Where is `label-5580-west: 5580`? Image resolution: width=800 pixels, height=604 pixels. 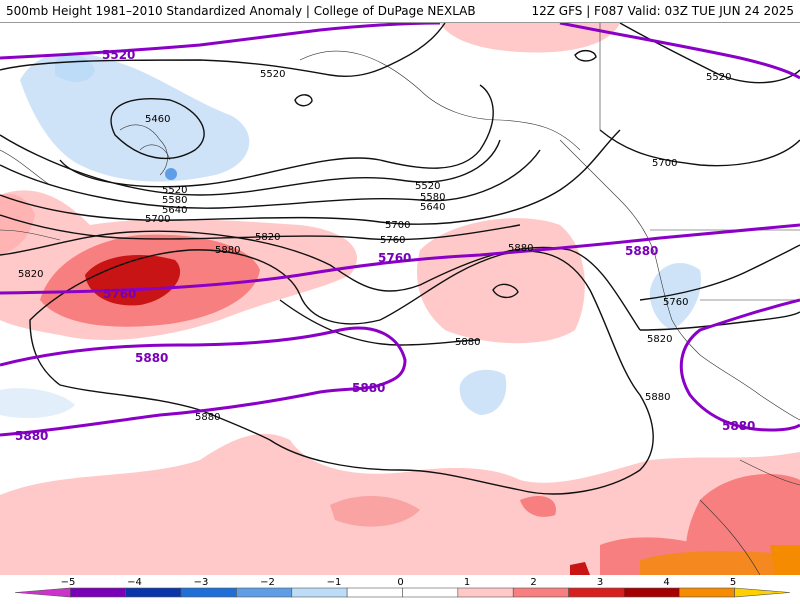 label-5580-west: 5580 is located at coordinates (174, 200).